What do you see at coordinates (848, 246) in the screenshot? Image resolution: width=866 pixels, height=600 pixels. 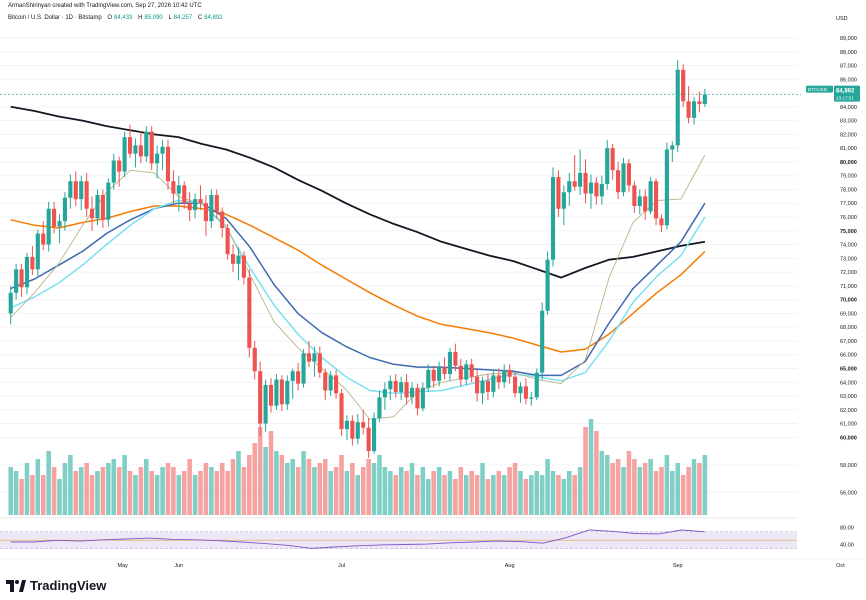 I see `y-axis-tick-label: 74,000` at bounding box center [848, 246].